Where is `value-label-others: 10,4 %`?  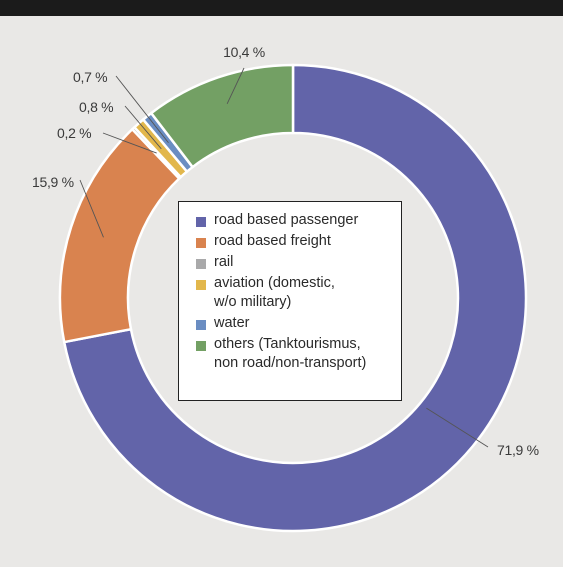 value-label-others: 10,4 % is located at coordinates (244, 52).